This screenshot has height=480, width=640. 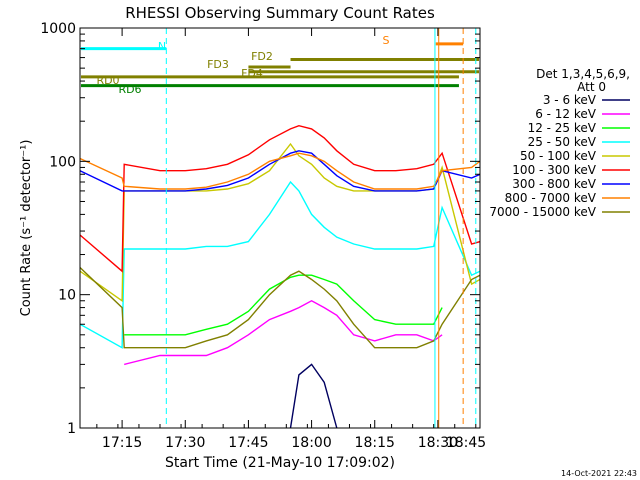 What do you see at coordinates (218, 64) in the screenshot?
I see `segment-label: FD3` at bounding box center [218, 64].